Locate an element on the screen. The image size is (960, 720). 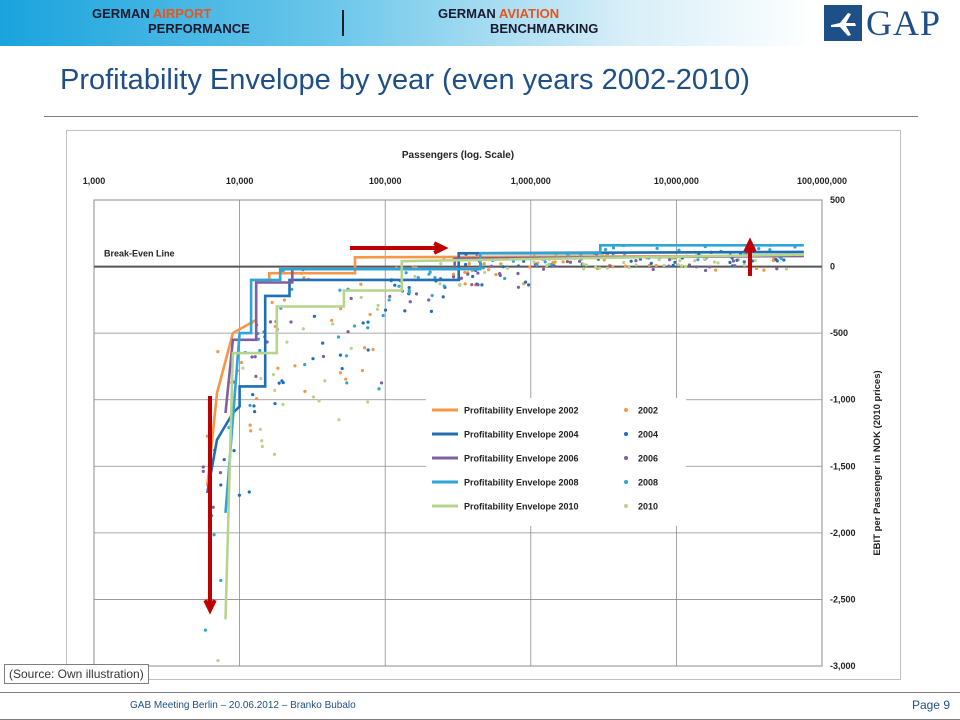
x-tick-label: 10,000 is located at coordinates (240, 181).